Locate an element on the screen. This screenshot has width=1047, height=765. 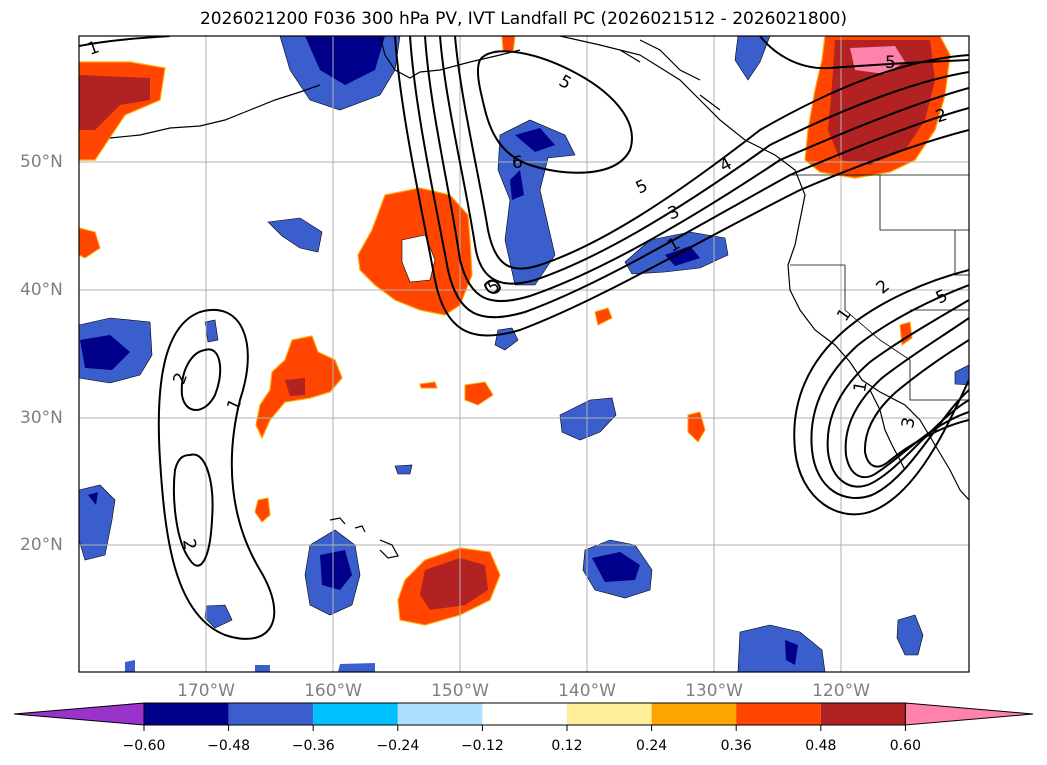
lon-label: 150°W is located at coordinates (460, 691).